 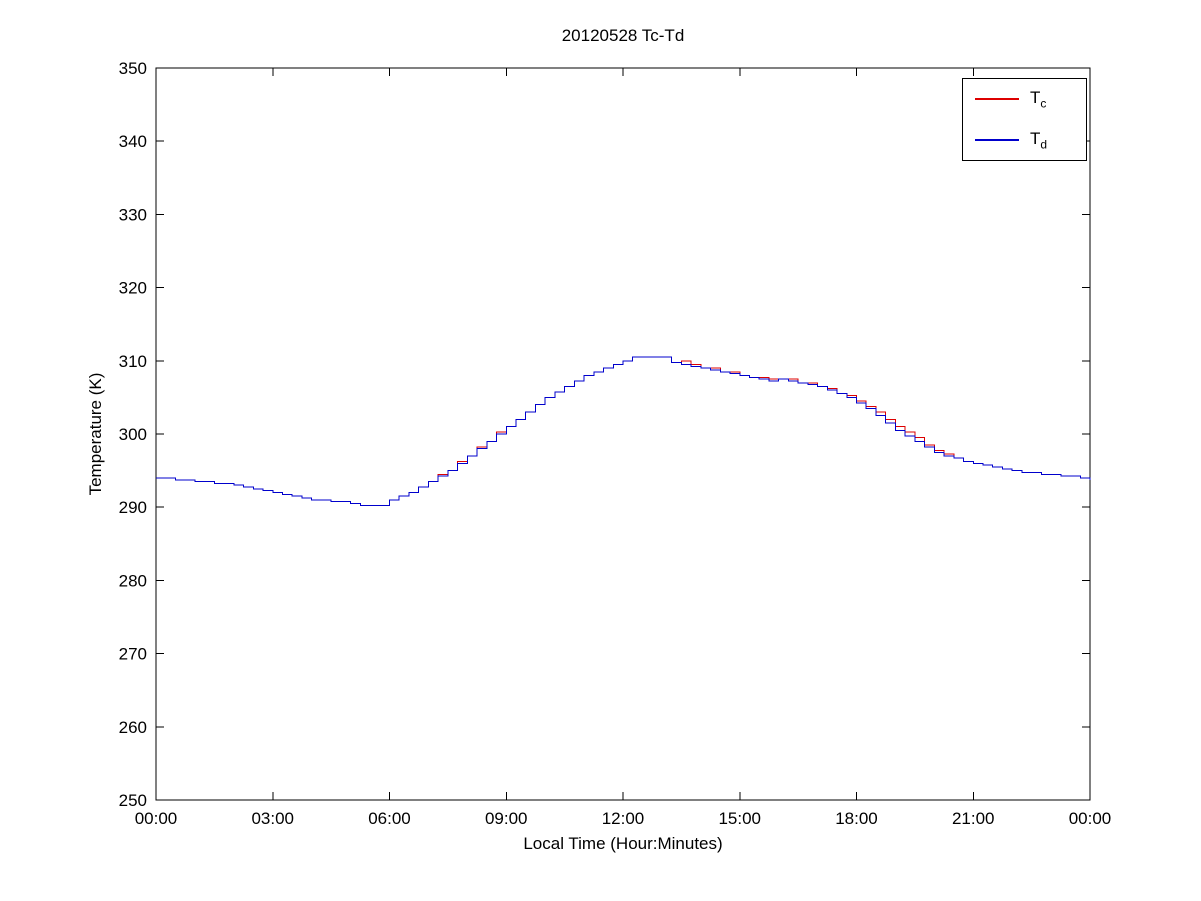 I want to click on chart-title: 20120528 Tc-Td, so click(x=623, y=35).